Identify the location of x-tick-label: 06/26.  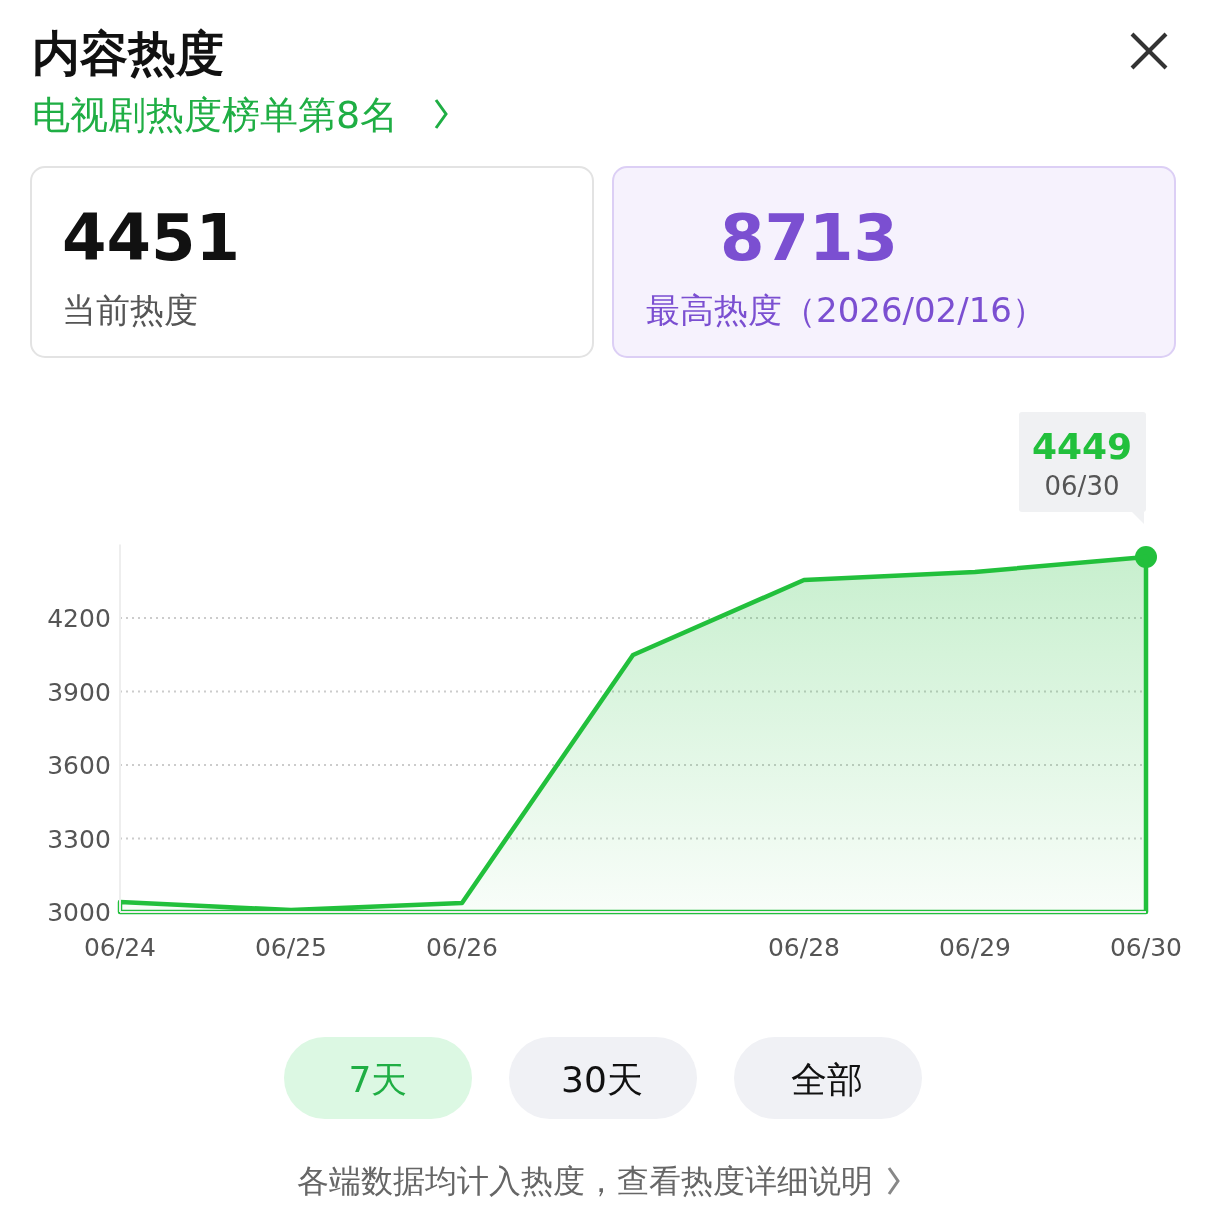
(462, 947).